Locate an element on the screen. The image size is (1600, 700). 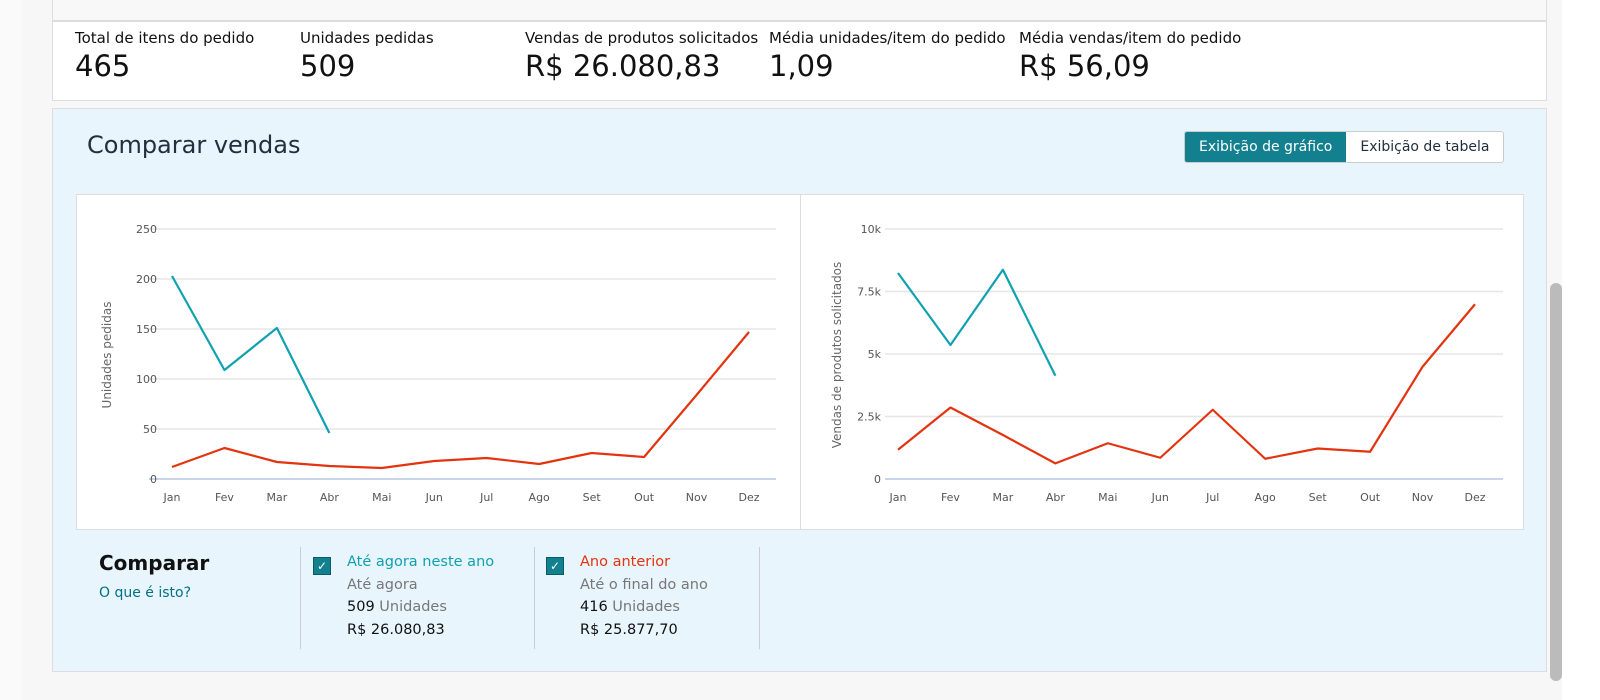
sales-value: R$ 25.877,70 is located at coordinates (629, 629).